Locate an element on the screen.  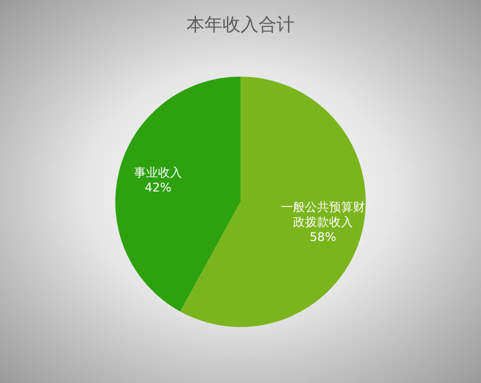
slice-label: 事业收入 is located at coordinates (158, 172).